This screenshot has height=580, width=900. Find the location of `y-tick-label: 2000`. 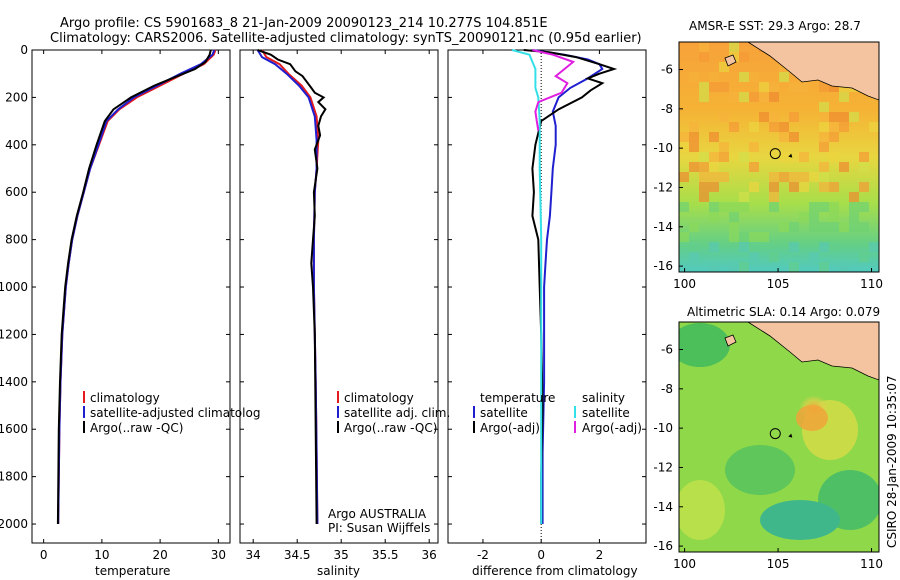

y-tick-label: 2000 is located at coordinates (14, 524).